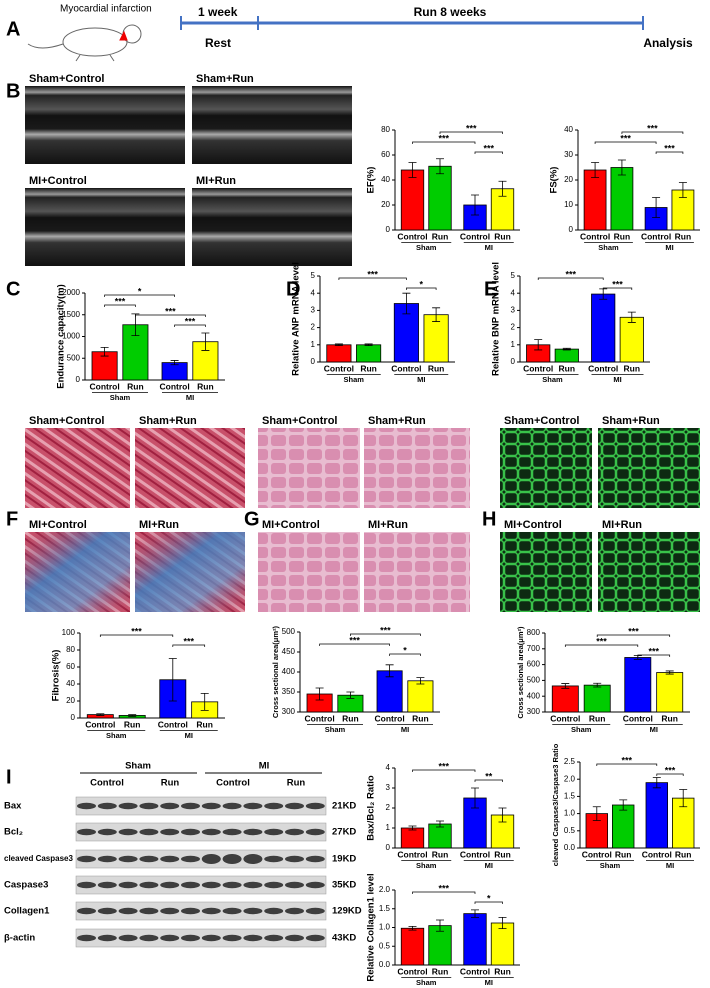 This screenshot has height=988, width=710. What do you see at coordinates (344, 859) in the screenshot?
I see `blot-size: 19KD` at bounding box center [344, 859].